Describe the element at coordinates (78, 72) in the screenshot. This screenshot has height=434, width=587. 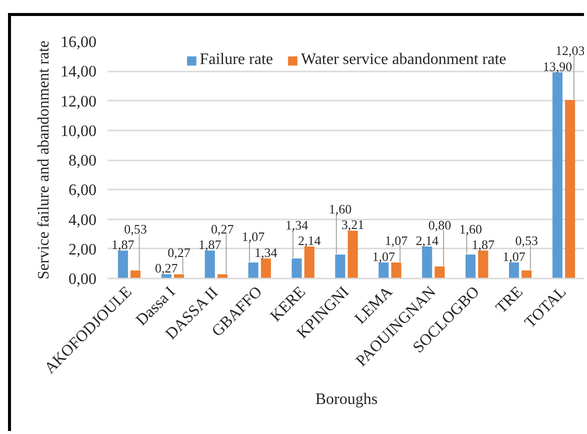
I see `y-tick-label: 14,00` at that location.